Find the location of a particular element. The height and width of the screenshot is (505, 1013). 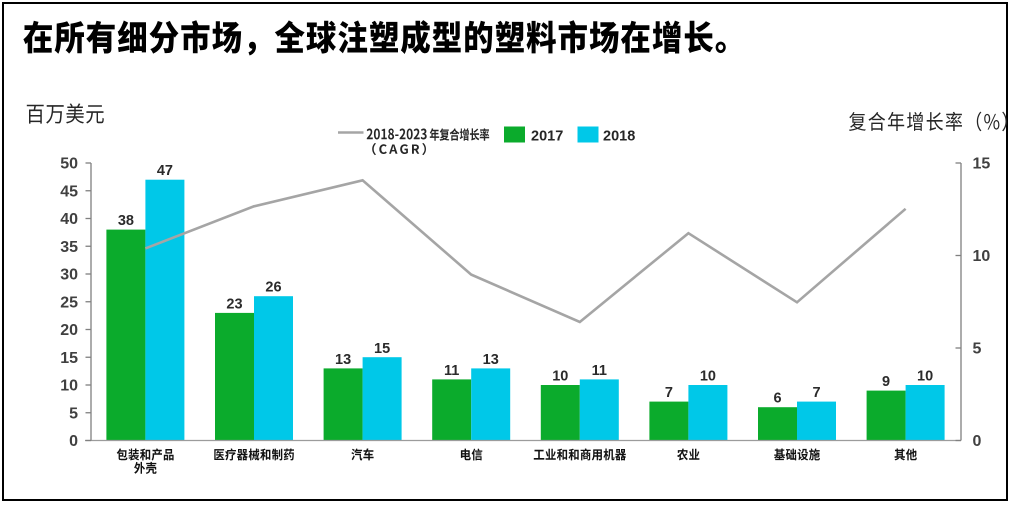

svg-text: 35 is located at coordinates (69, 247).